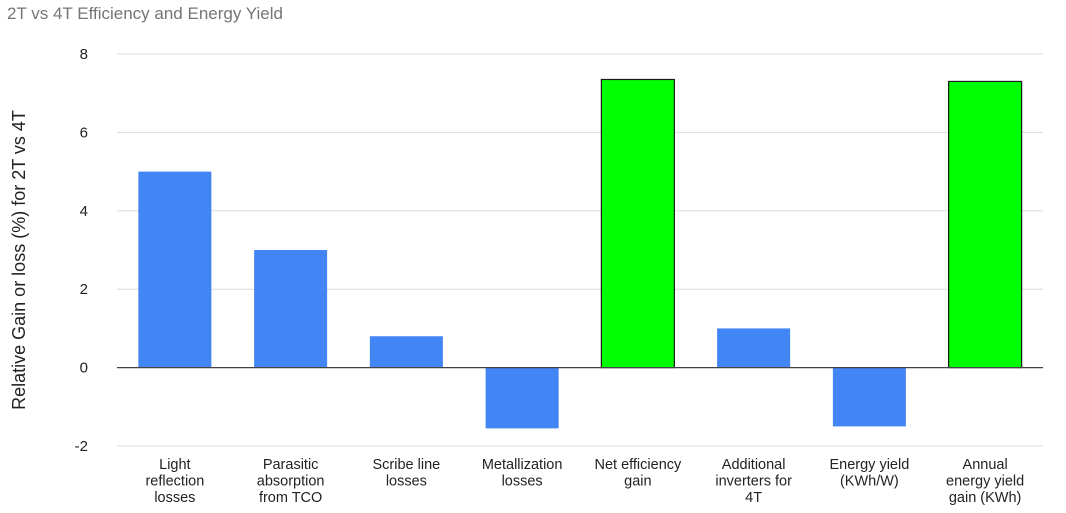  What do you see at coordinates (291, 481) in the screenshot?
I see `x-category-label: Parasitic absorption from TCO` at bounding box center [291, 481].